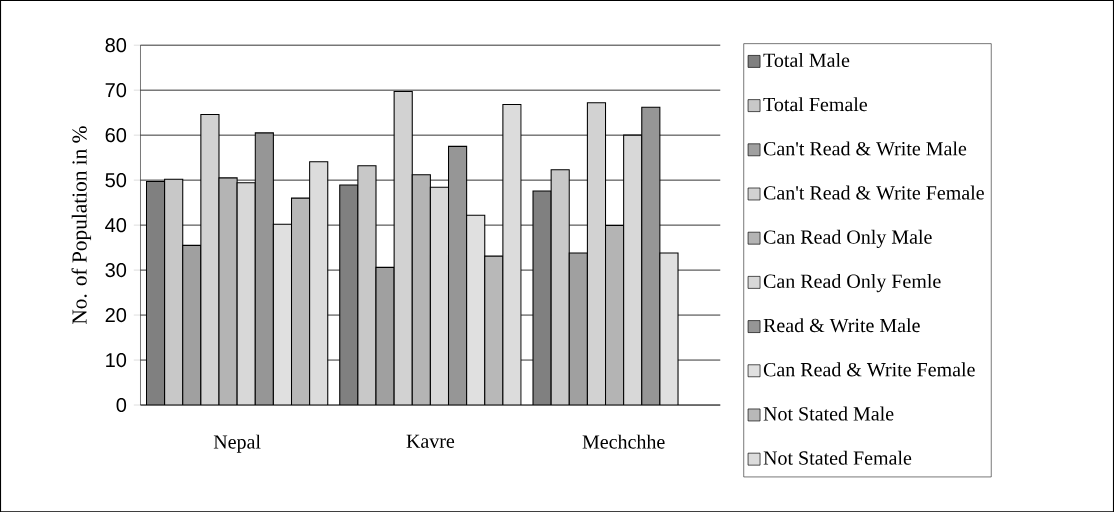 The height and width of the screenshot is (512, 1114). Describe the element at coordinates (847, 238) in the screenshot. I see `legend-label: Can Read Only Male` at that location.